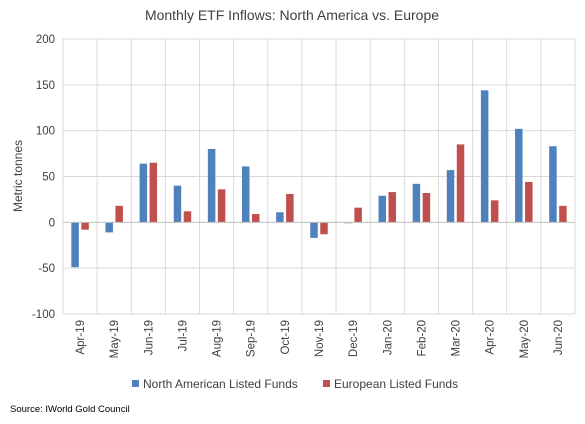 This screenshot has width=585, height=424. Describe the element at coordinates (559, 337) in the screenshot. I see `x-tick-label: Jun-20` at that location.